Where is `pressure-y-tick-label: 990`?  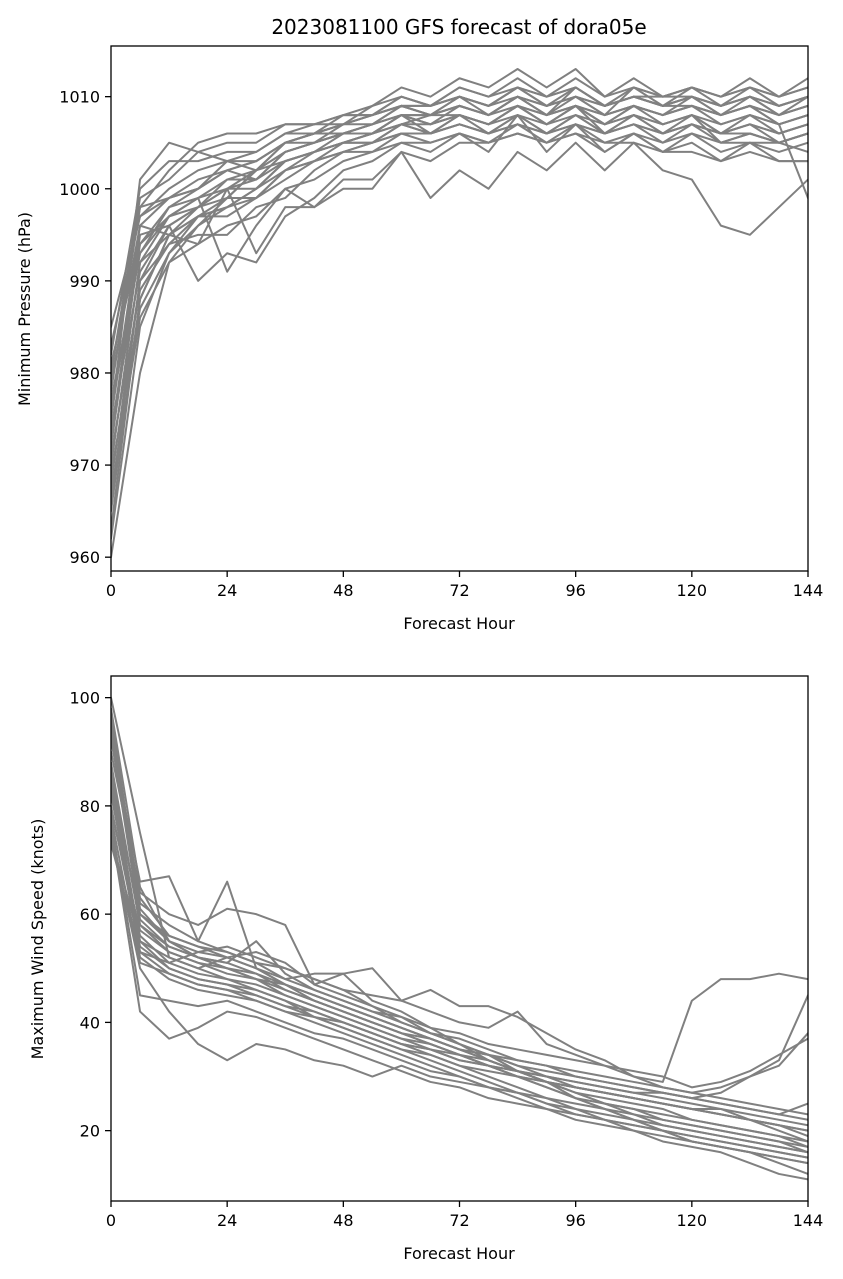
pressure-y-tick-label: 990 is located at coordinates (84, 281).